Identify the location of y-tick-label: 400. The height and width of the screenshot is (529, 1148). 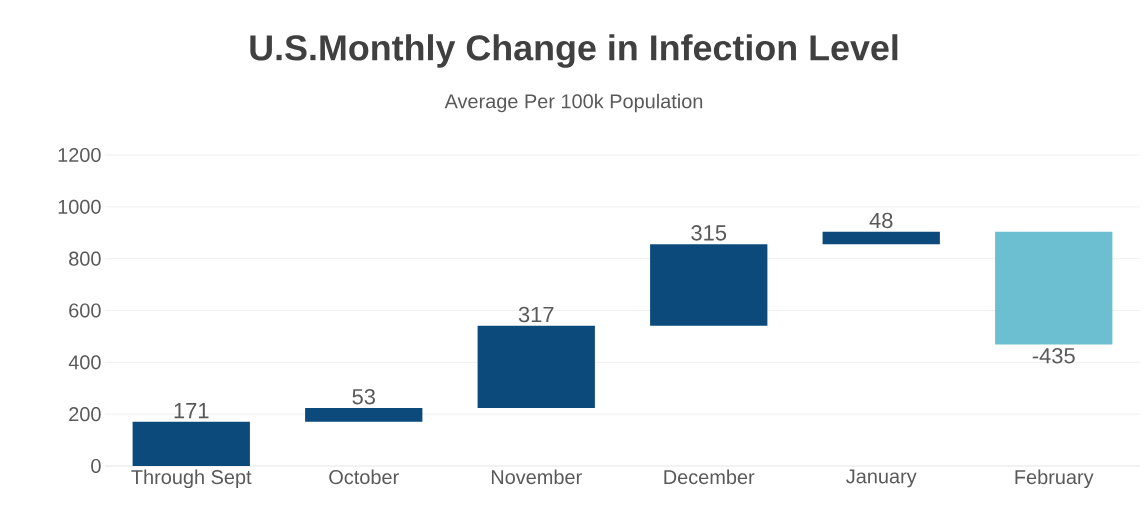
(84, 362).